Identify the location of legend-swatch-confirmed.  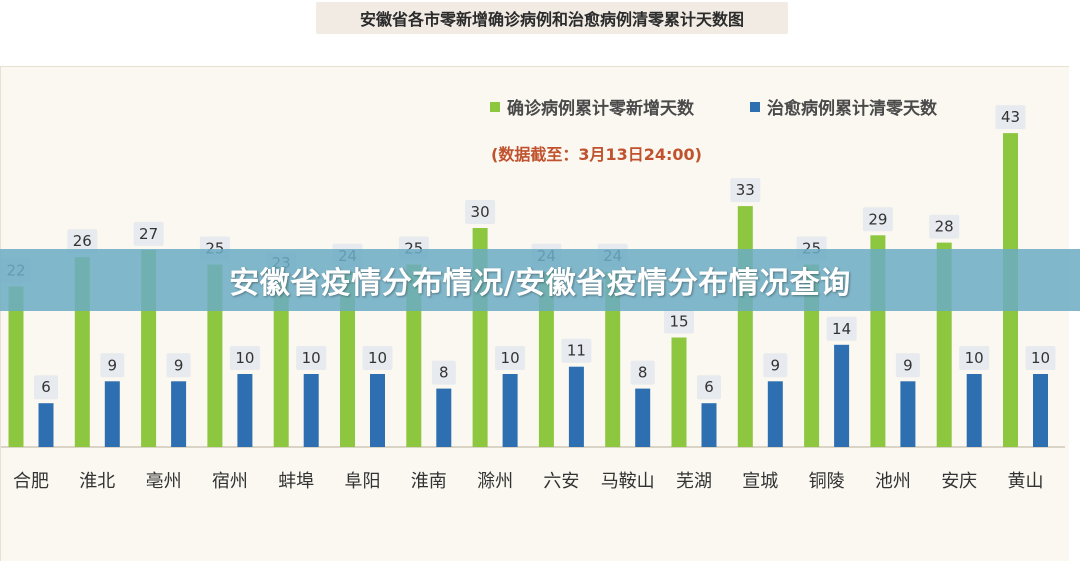
(495, 107).